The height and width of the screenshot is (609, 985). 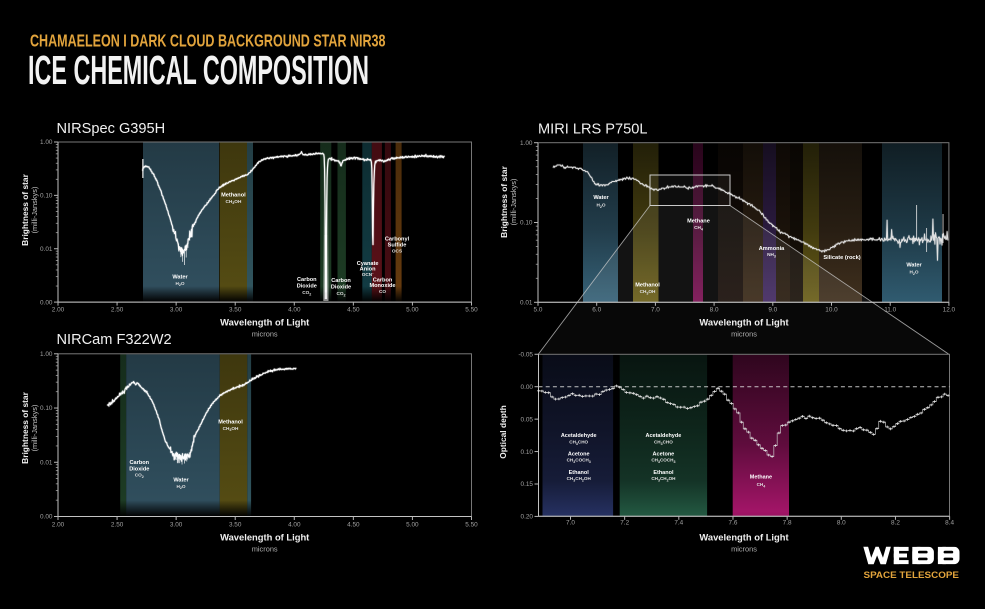 What do you see at coordinates (772, 249) in the screenshot?
I see `svg-text: Ammonia` at bounding box center [772, 249].